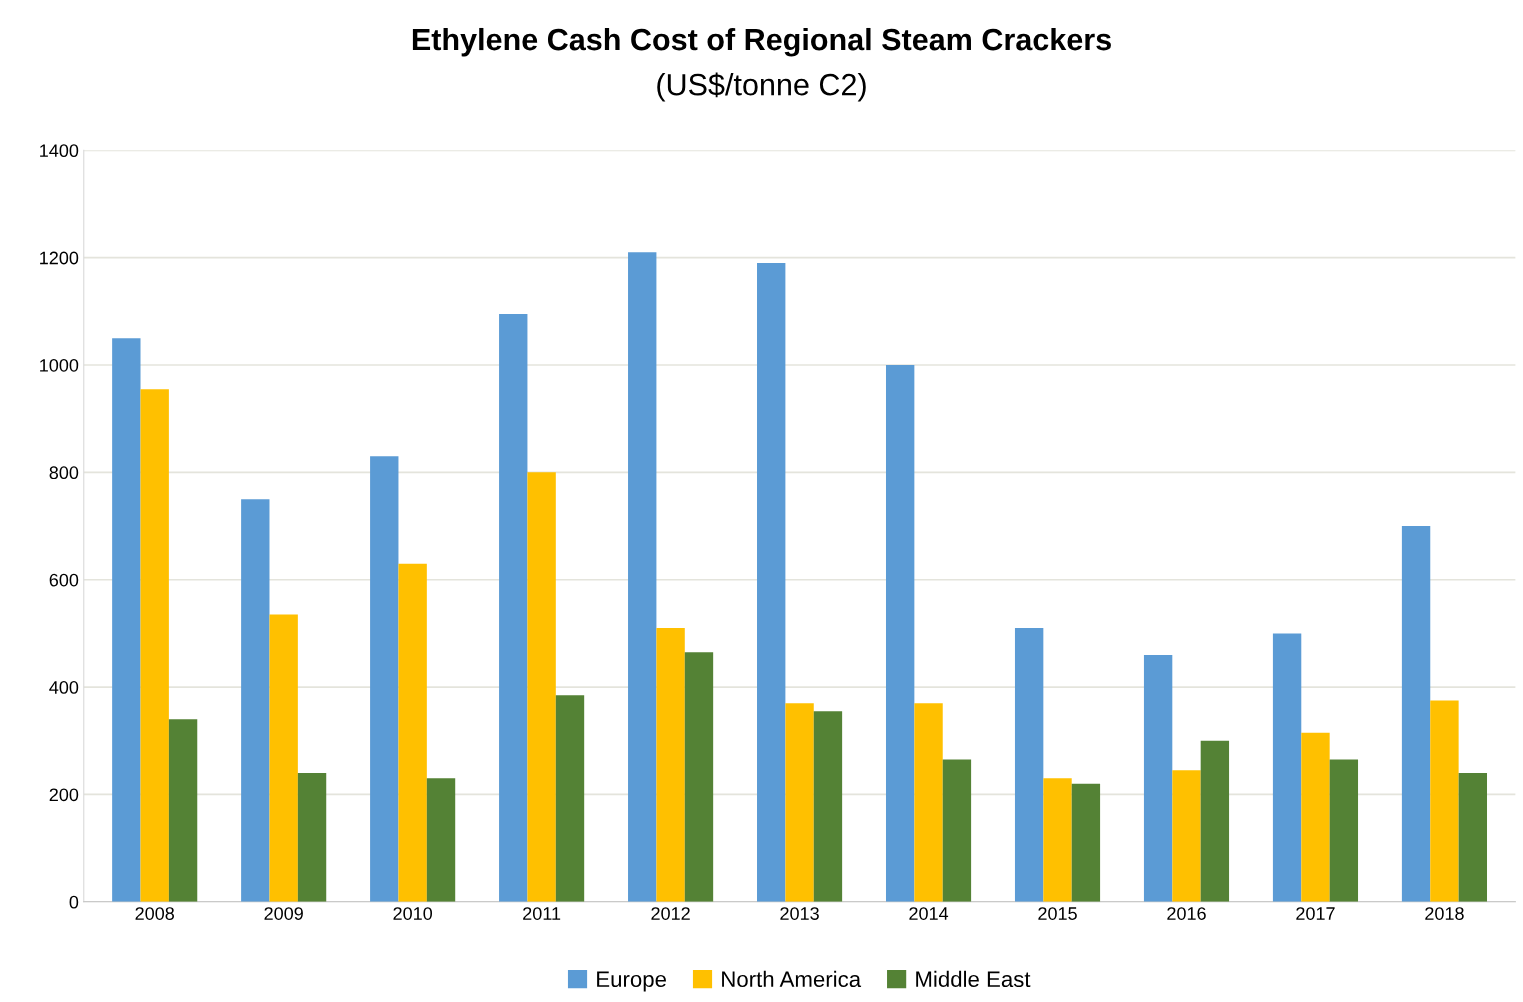  What do you see at coordinates (59, 258) in the screenshot?
I see `y-tick-label: 1200` at bounding box center [59, 258].